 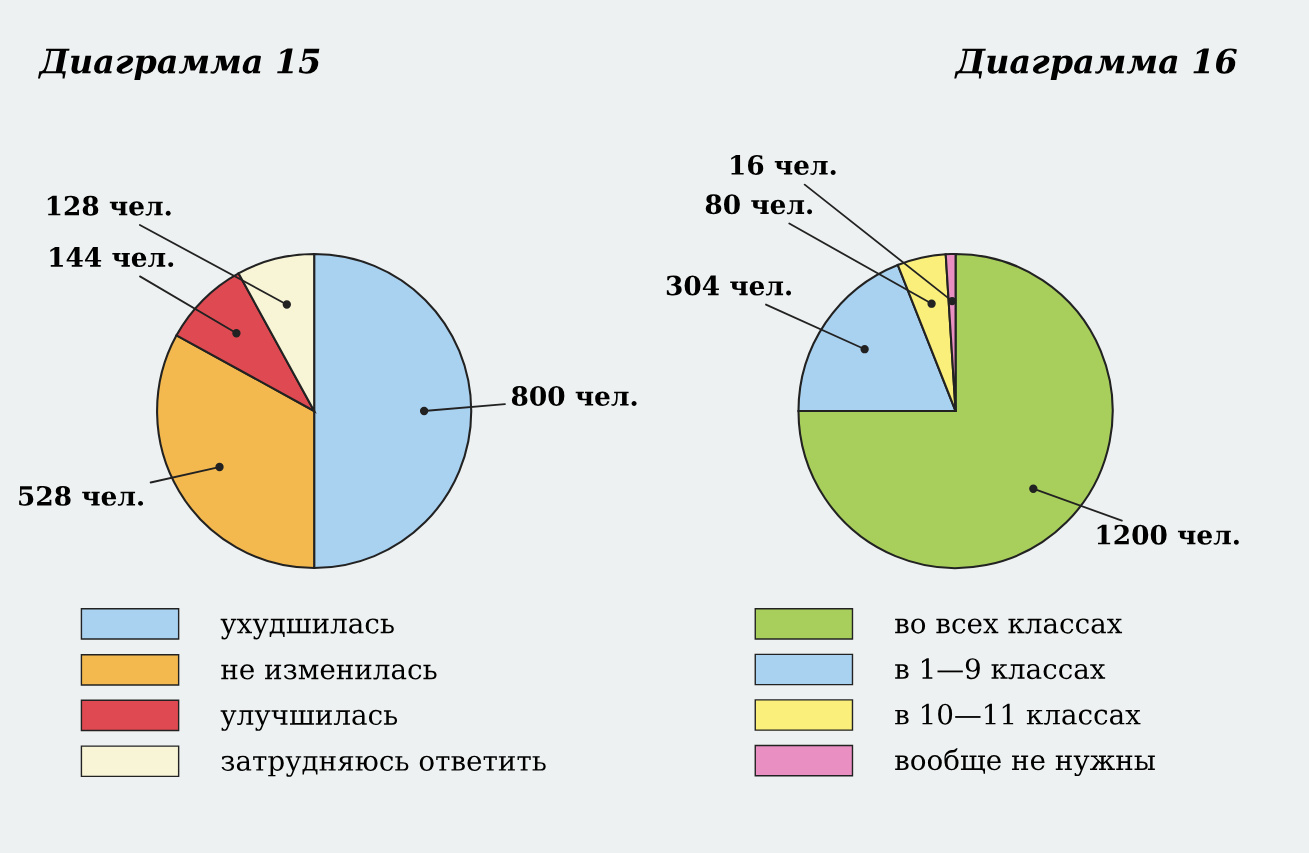 What do you see at coordinates (383, 766) in the screenshot?
I see `legend-label: затрудняюсь ответить` at bounding box center [383, 766].